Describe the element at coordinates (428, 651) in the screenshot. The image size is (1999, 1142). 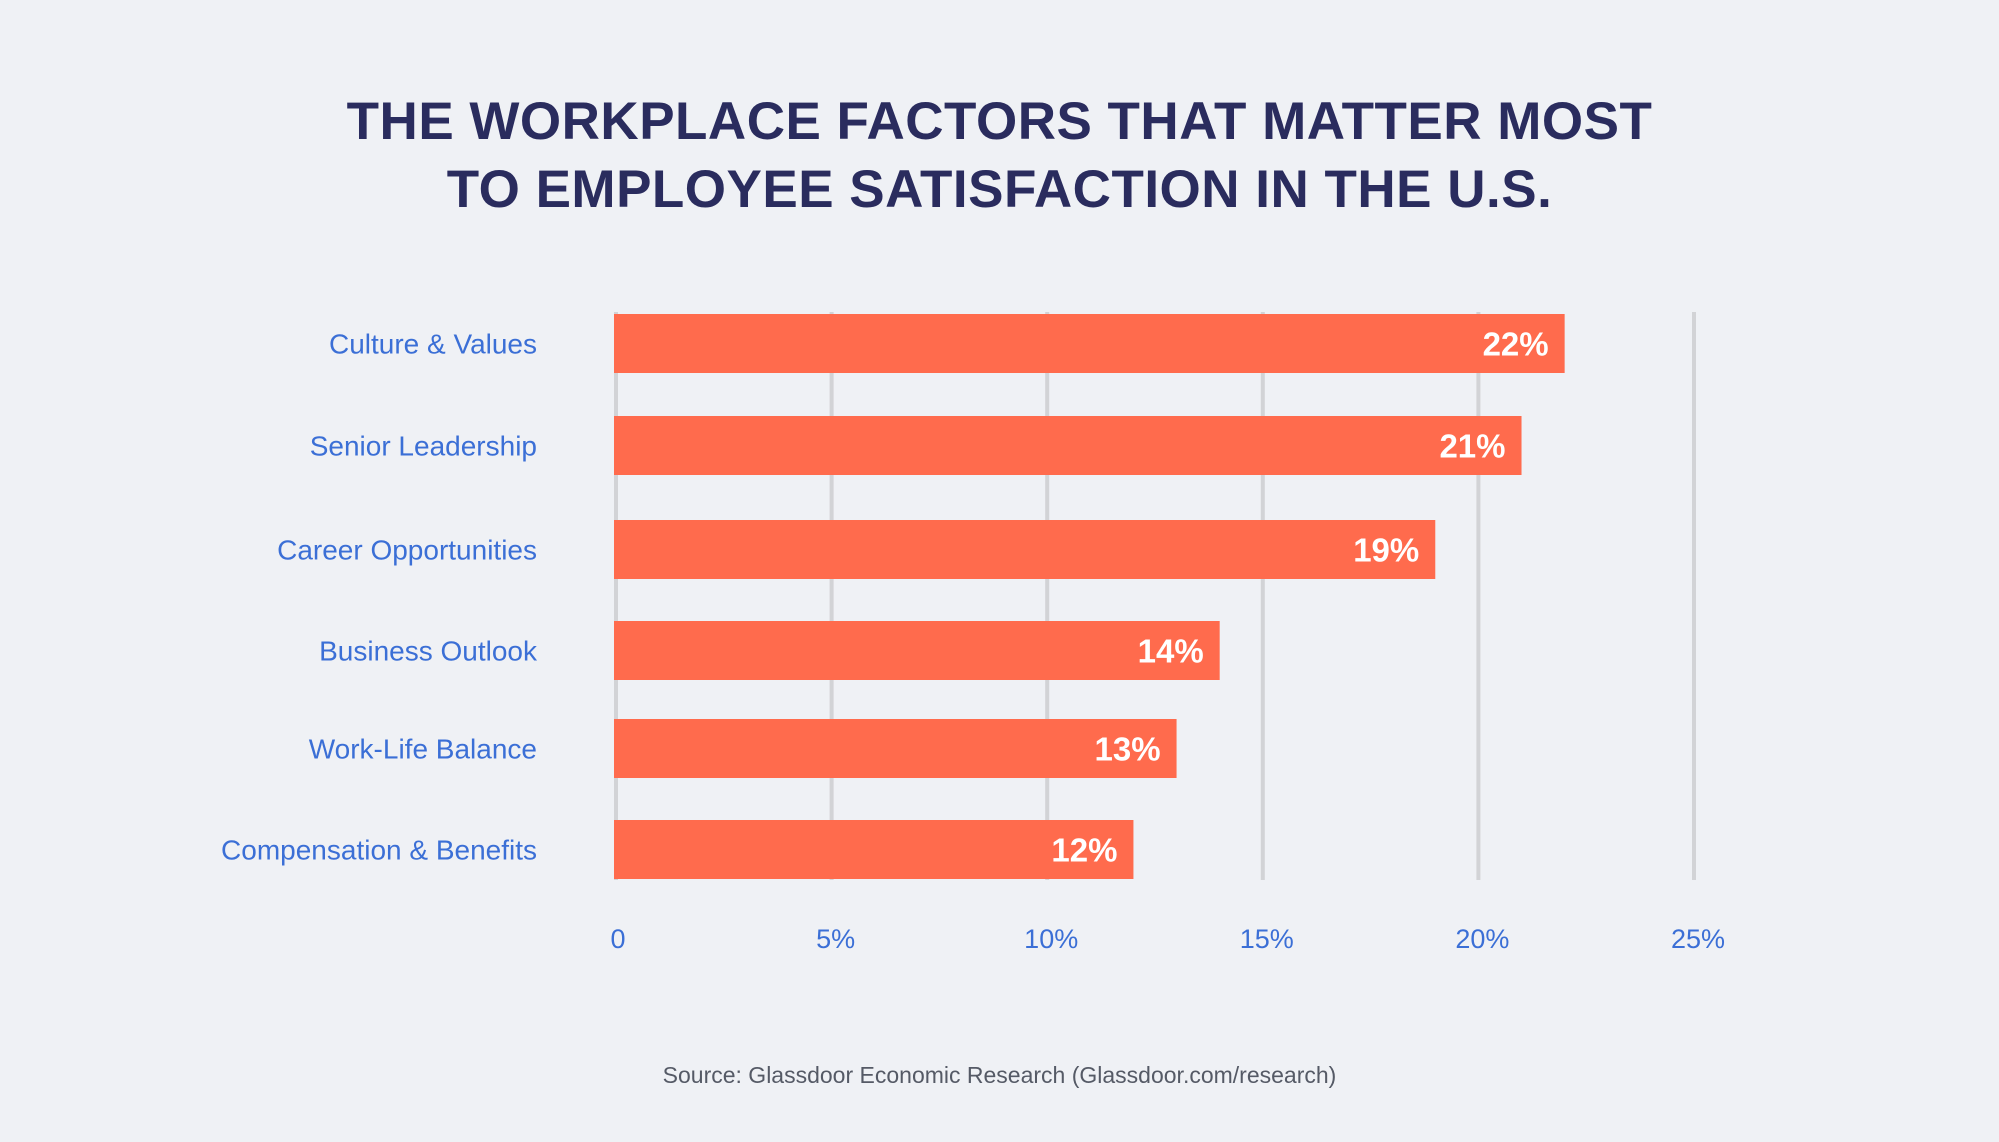
I see `category-label: Business Outlook` at that location.